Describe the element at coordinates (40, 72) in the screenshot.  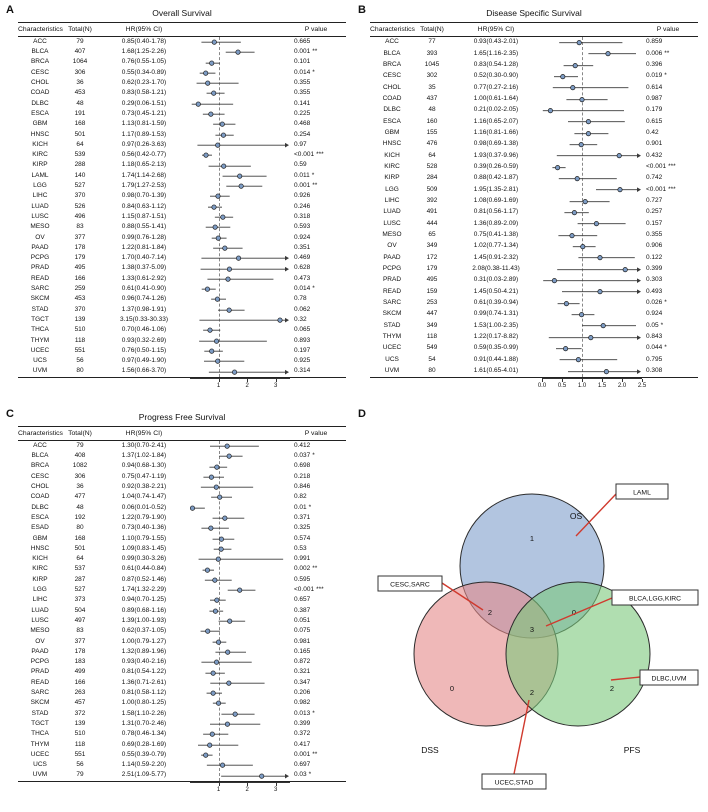
I see `row-characteristic: CESC` at that location.